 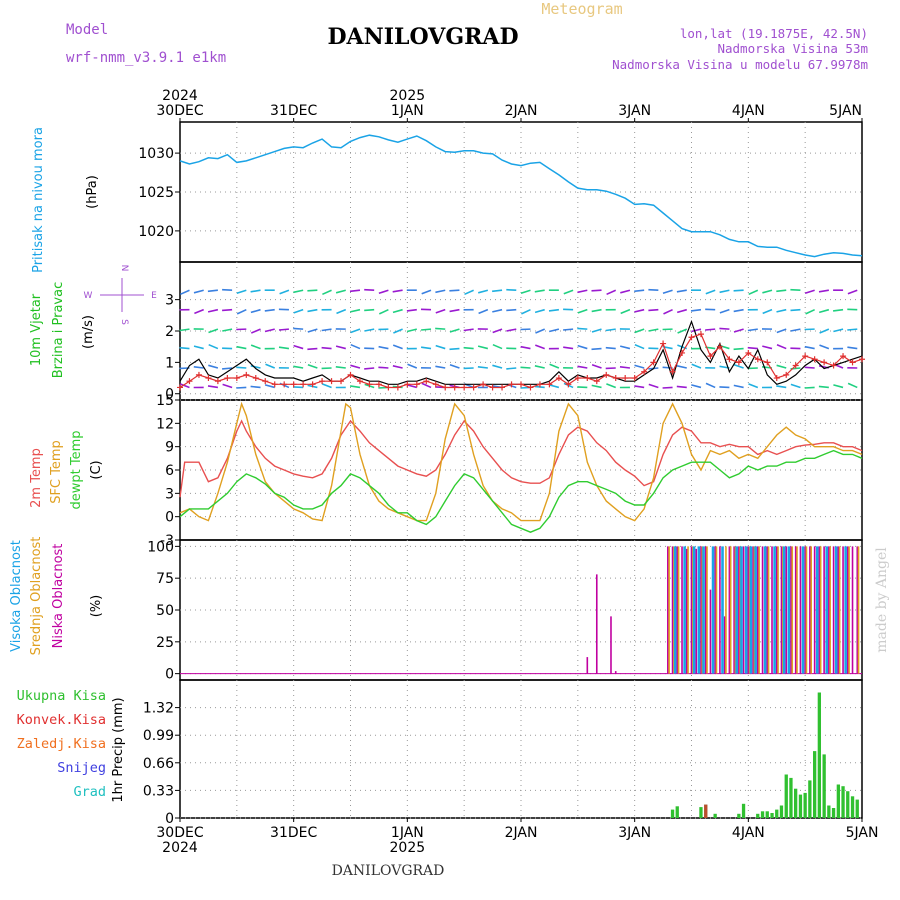 I want to click on series-sfc_temp, so click(x=521, y=461).